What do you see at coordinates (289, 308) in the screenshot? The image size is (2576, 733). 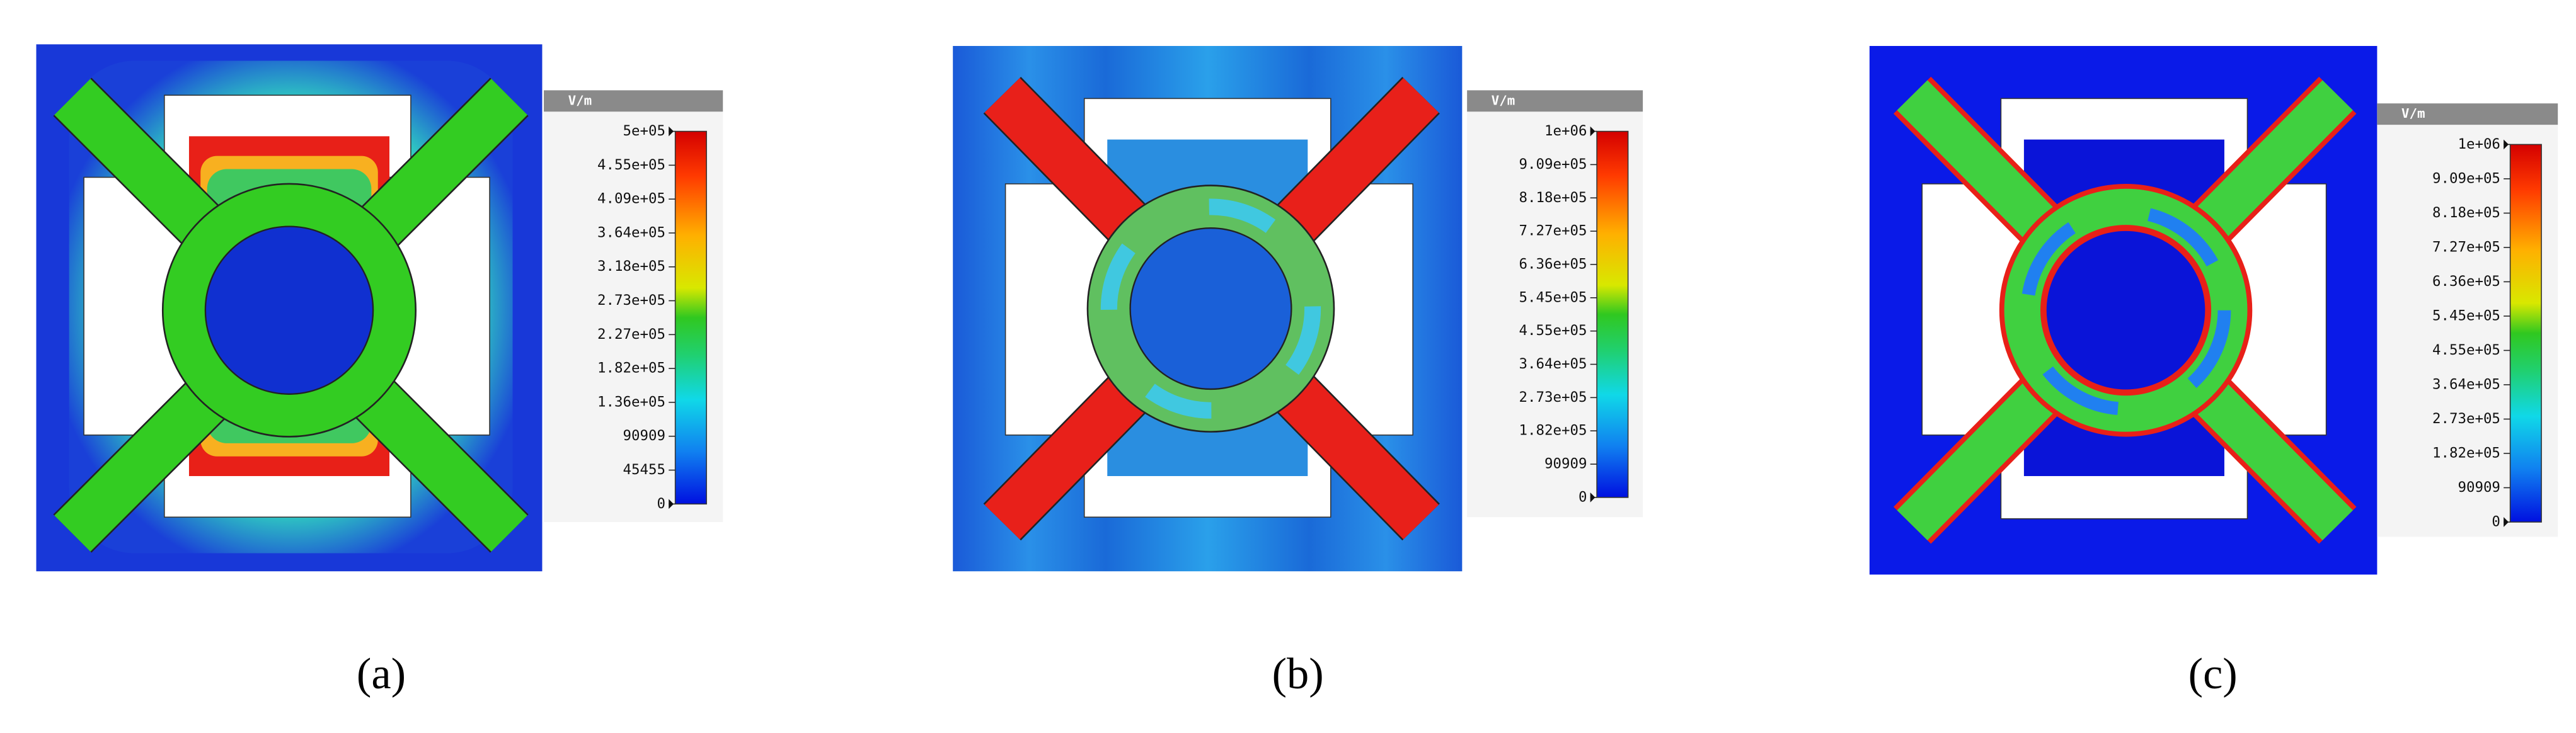 I see `field-plot-a` at bounding box center [289, 308].